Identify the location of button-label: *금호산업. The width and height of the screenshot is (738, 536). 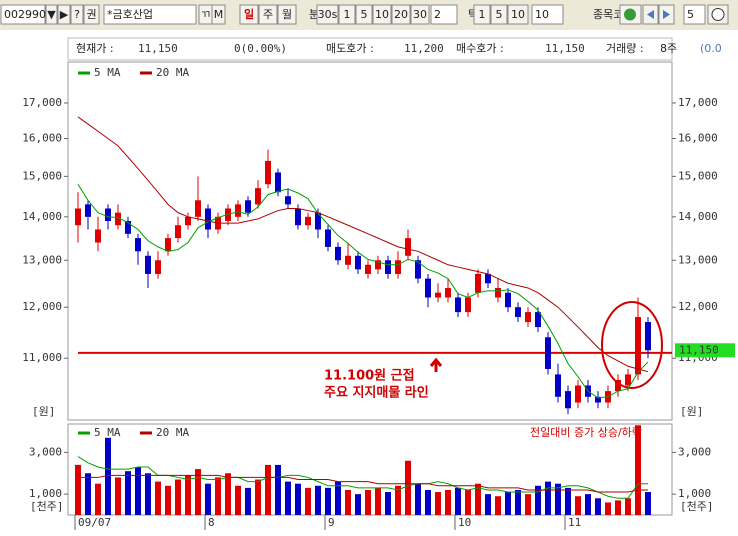
(130, 14).